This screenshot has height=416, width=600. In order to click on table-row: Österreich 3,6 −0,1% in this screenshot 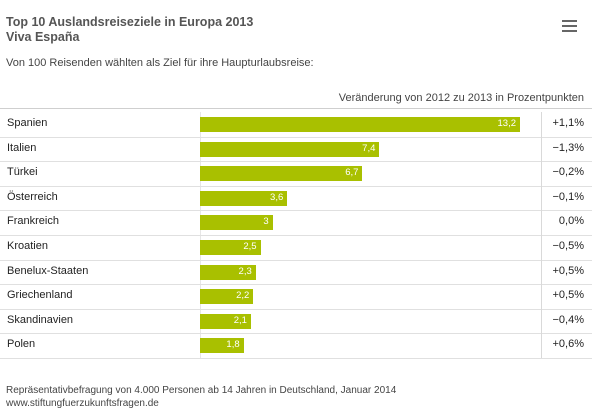, I will do `click(296, 199)`.